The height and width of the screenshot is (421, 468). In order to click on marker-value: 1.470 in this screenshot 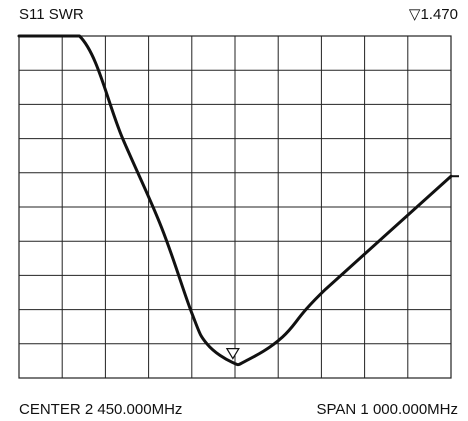, I will do `click(439, 14)`.